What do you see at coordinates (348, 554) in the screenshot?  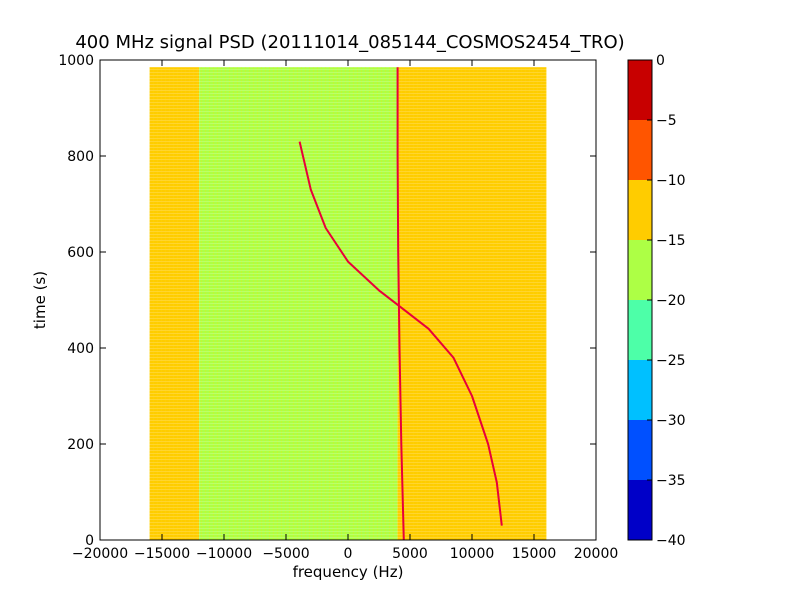 I see `x-tick-label-4: 0` at bounding box center [348, 554].